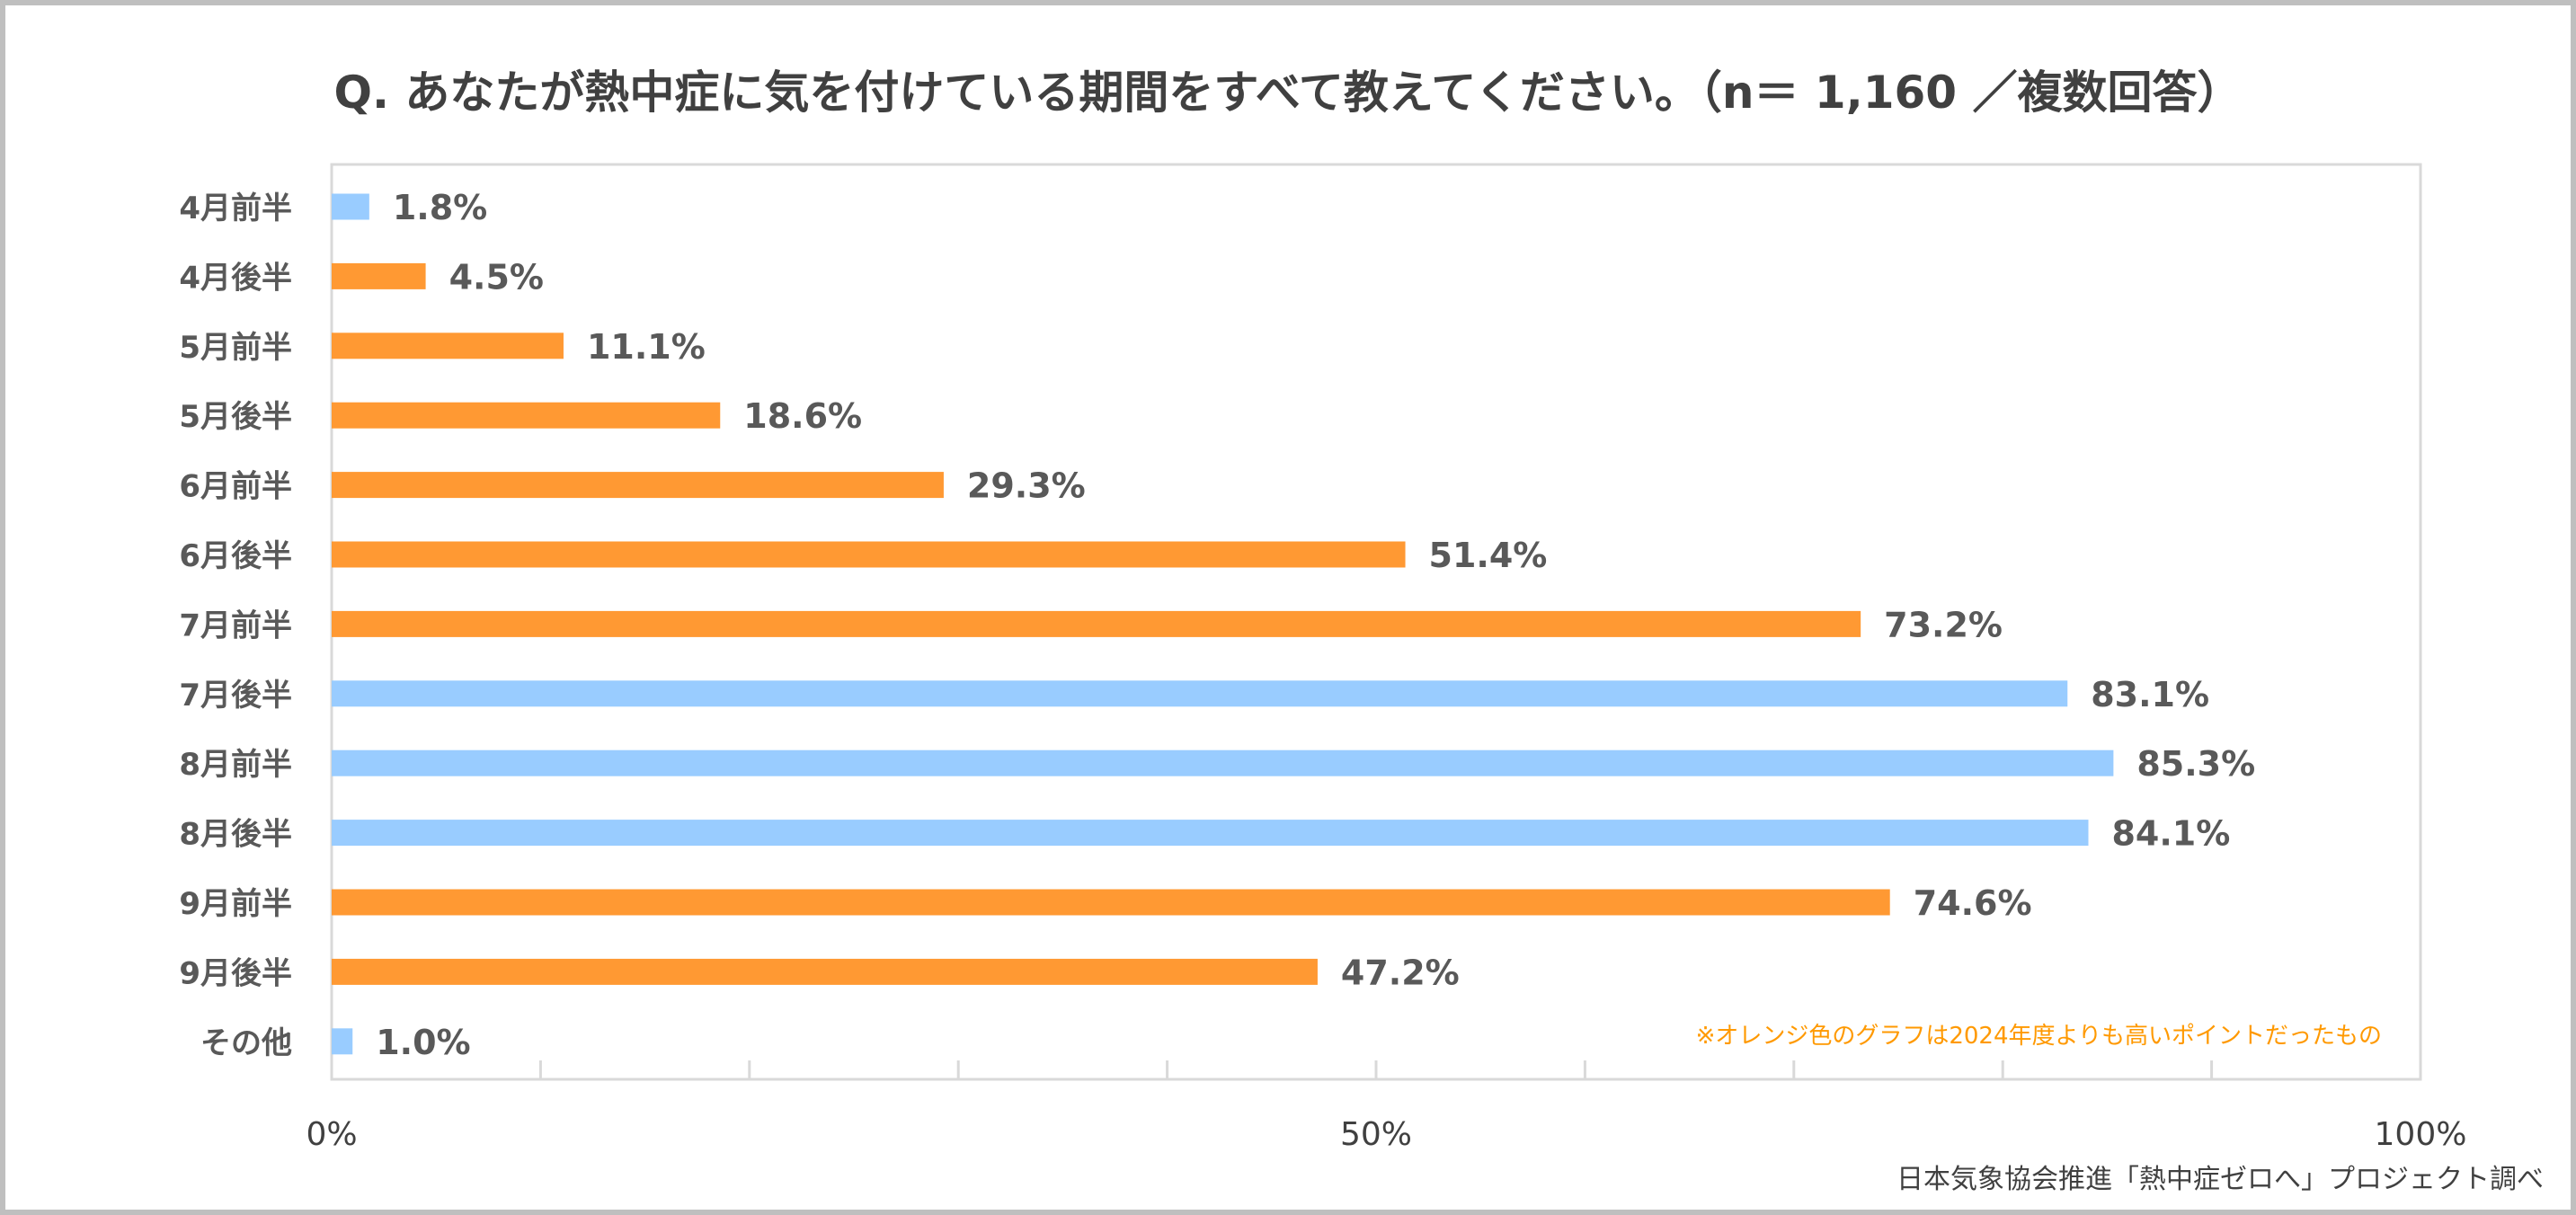  Describe the element at coordinates (496, 277) in the screenshot. I see `data-label: 4.5%` at that location.